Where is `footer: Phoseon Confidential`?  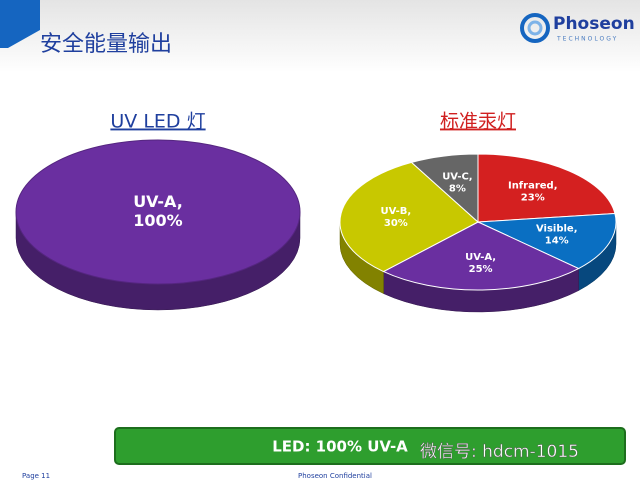
footer: Phoseon Confidential is located at coordinates (335, 476).